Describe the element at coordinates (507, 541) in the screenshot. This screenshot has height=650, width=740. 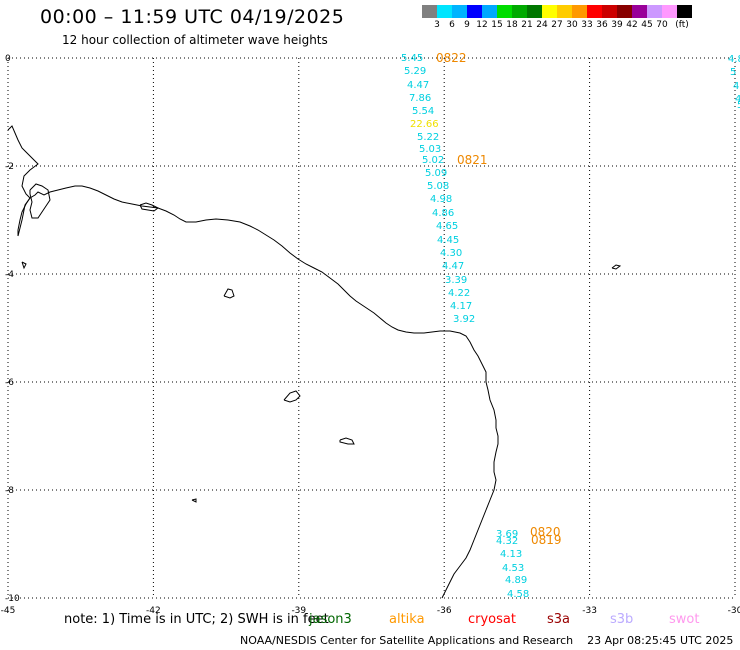
I see `wave-height-label: 4.32` at that location.